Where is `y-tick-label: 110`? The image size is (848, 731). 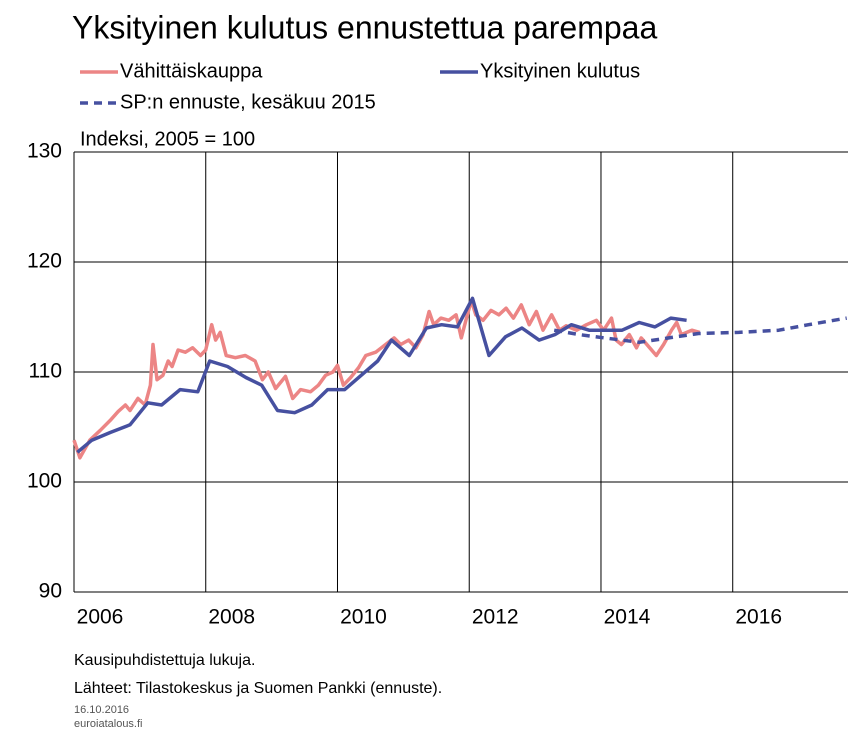 y-tick-label: 110 is located at coordinates (45, 371).